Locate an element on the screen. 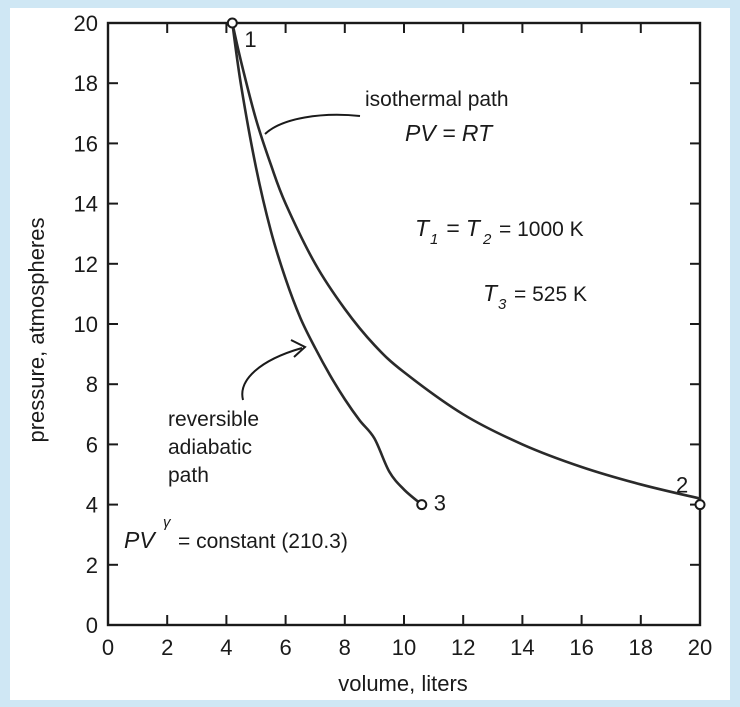 This screenshot has width=740, height=707. x-tick-label: 6 is located at coordinates (285, 647).